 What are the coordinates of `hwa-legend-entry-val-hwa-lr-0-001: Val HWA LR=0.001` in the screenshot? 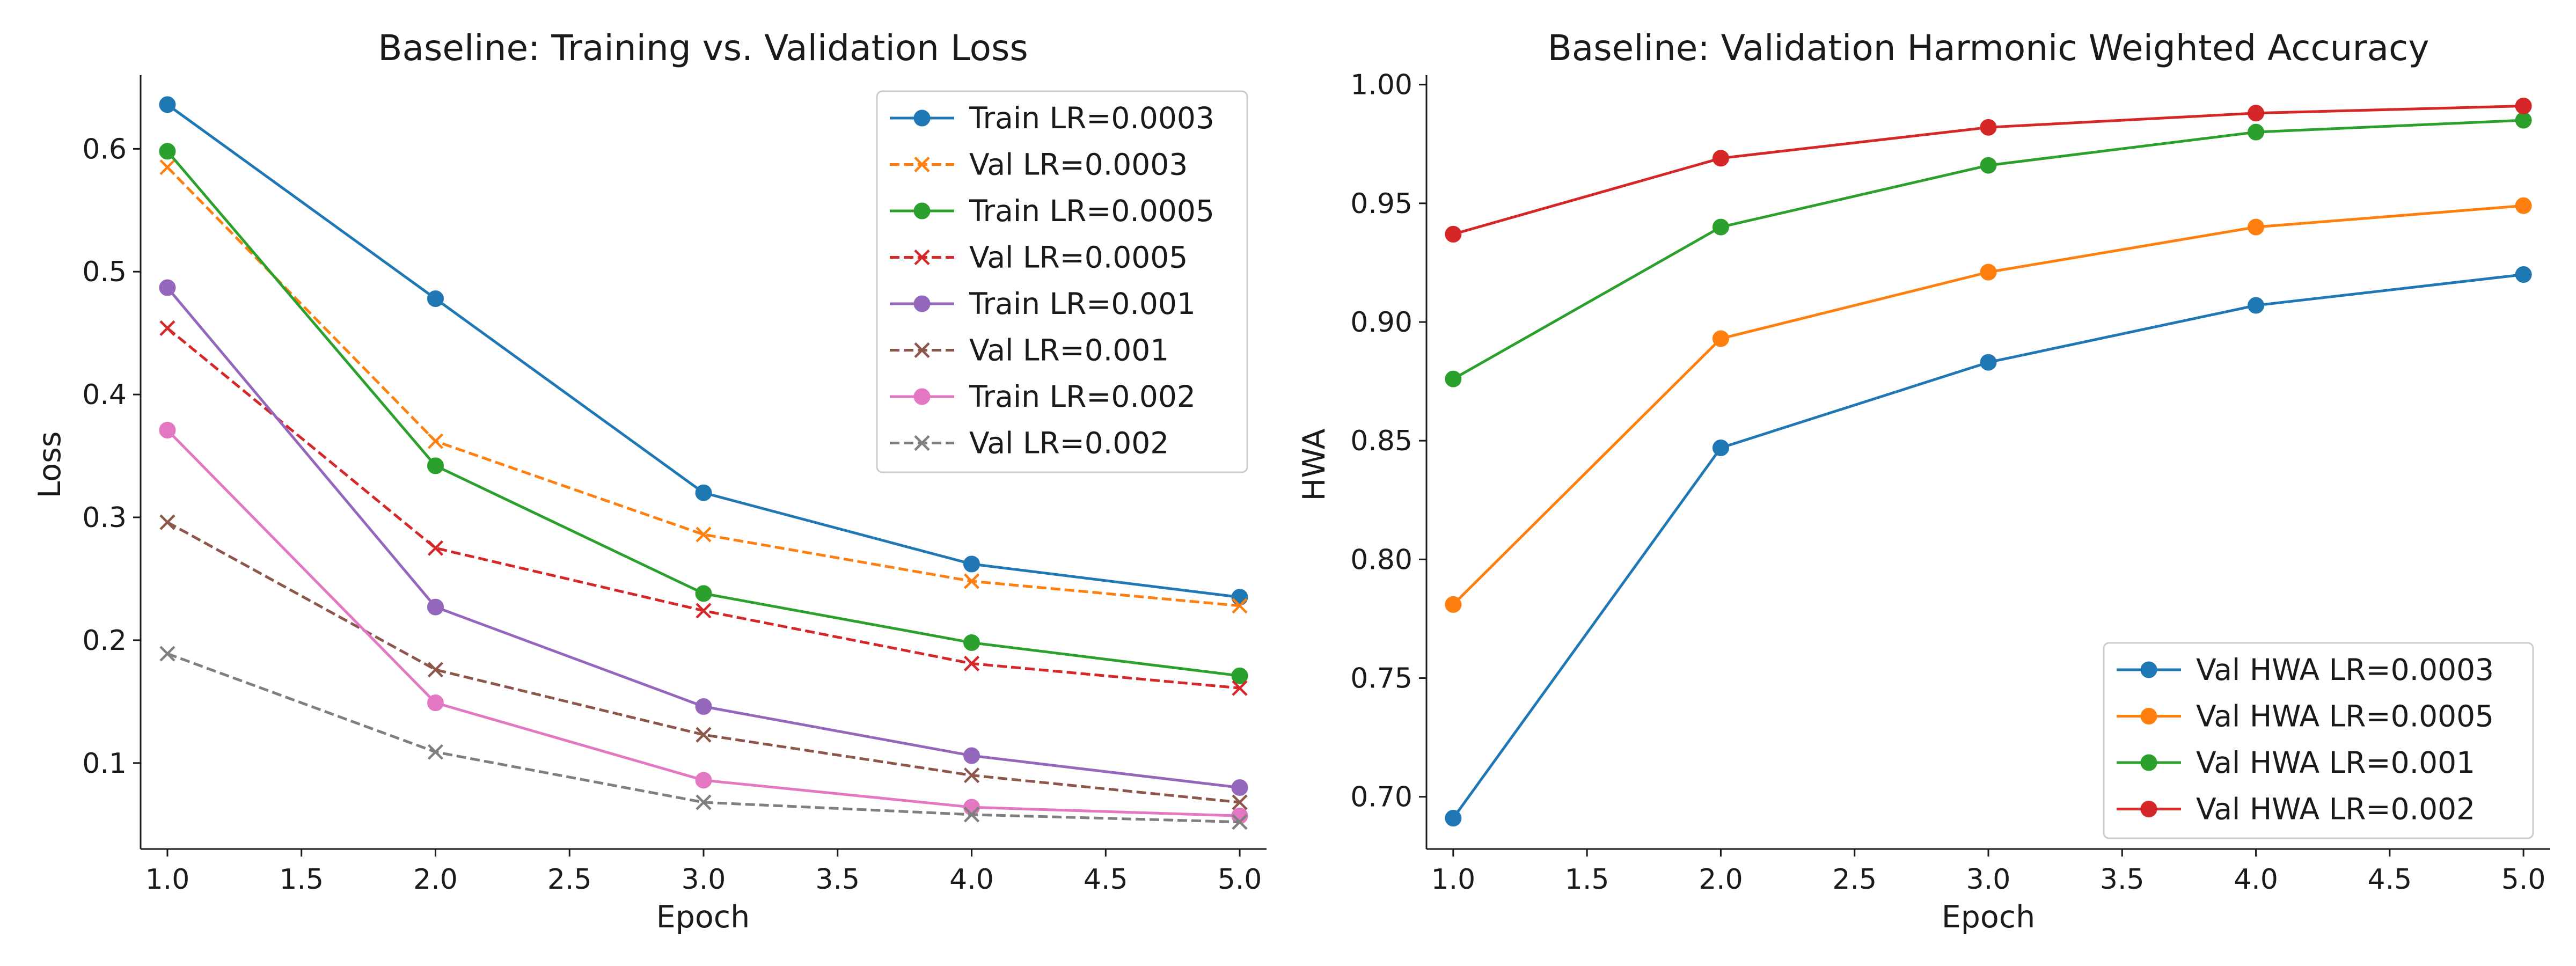 It's located at (2296, 762).